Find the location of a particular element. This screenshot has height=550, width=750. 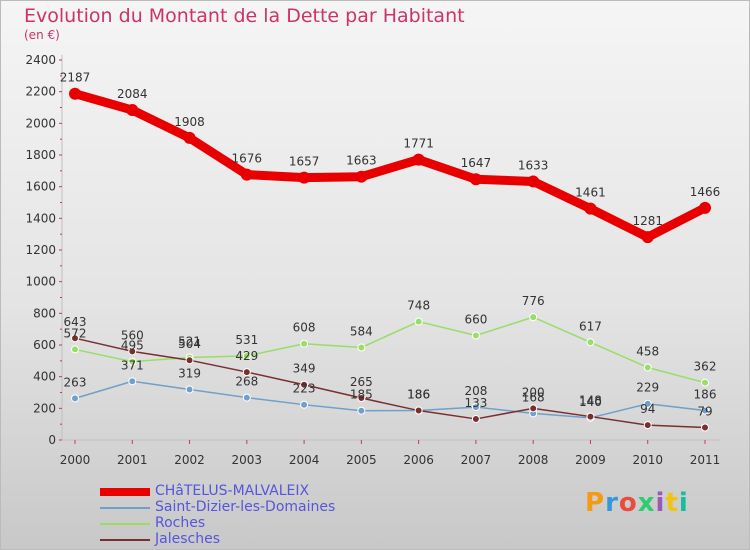

y-tick-label: 0 is located at coordinates (52, 440).